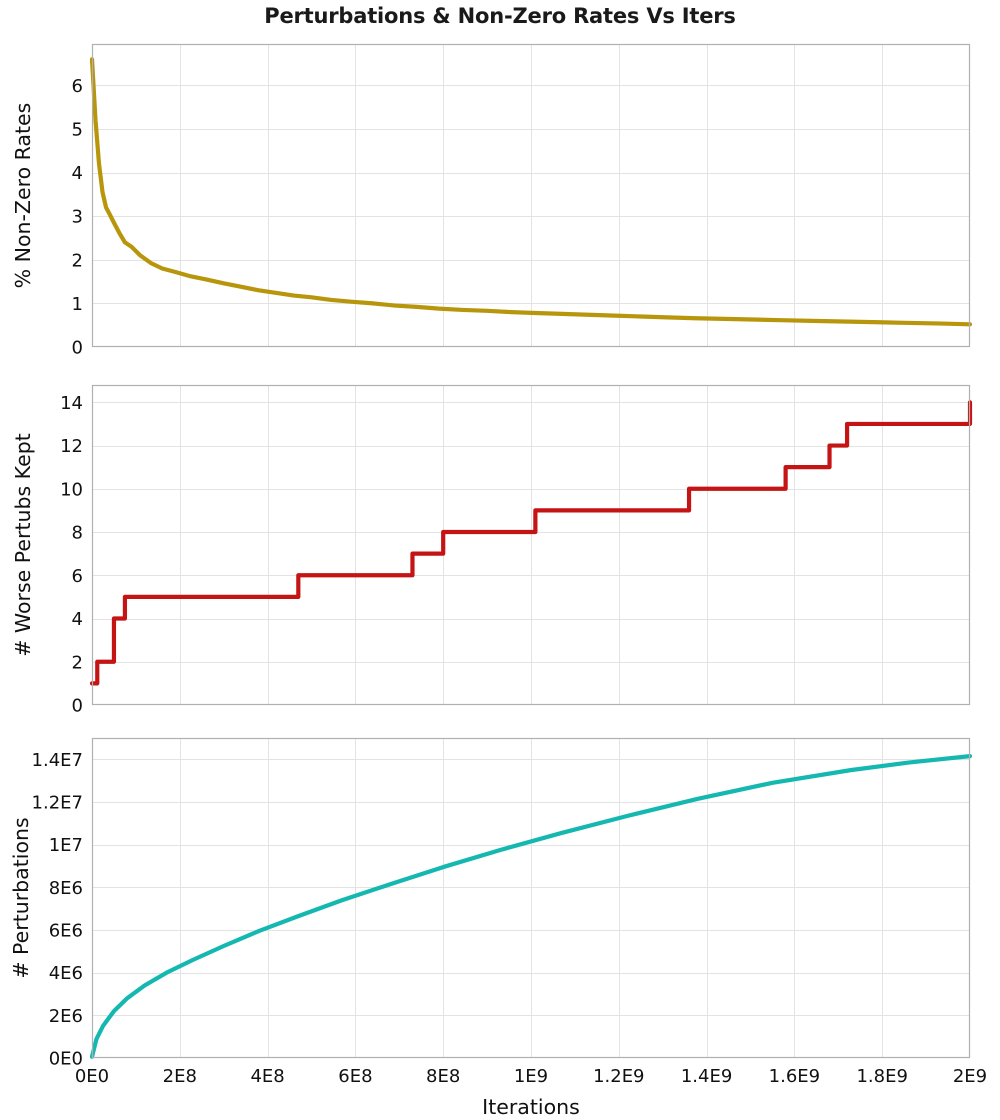 The height and width of the screenshot is (1120, 1000). What do you see at coordinates (500, 16) in the screenshot?
I see `chart-title: Perturbations & Non-Zero Rates Vs Iters` at bounding box center [500, 16].